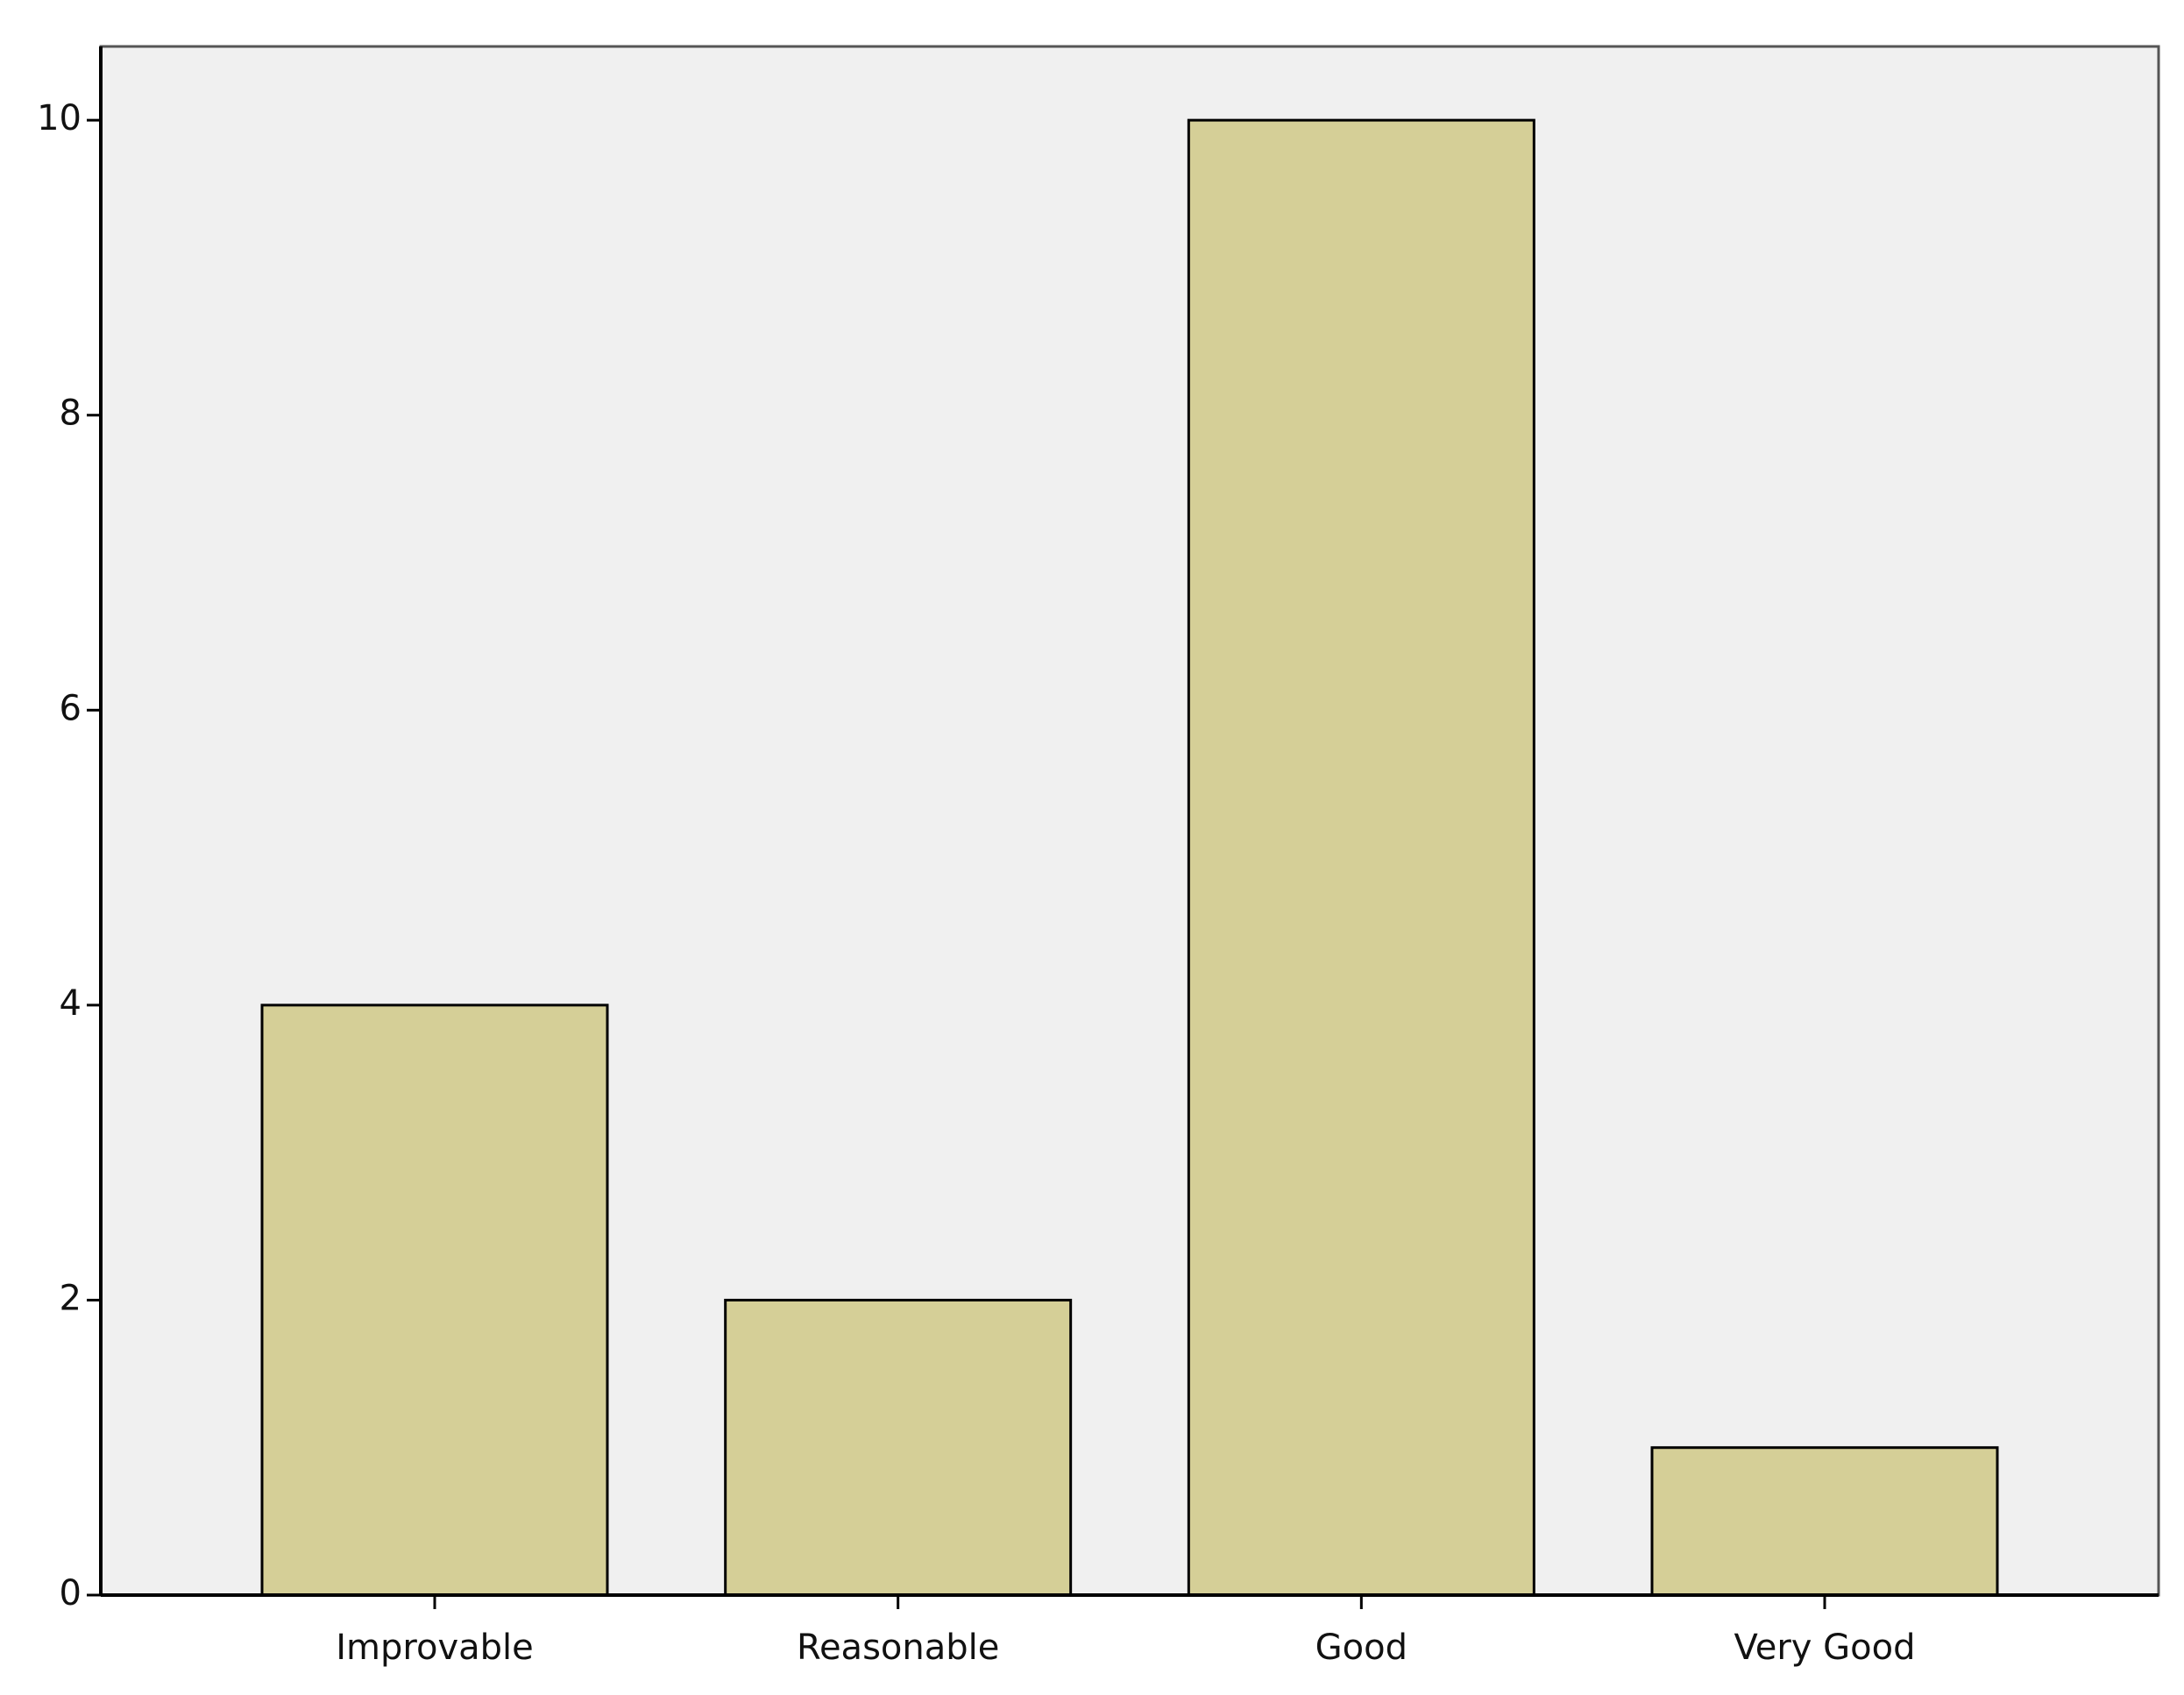 The height and width of the screenshot is (1695, 2184). What do you see at coordinates (71, 1593) in the screenshot?
I see `y-tick-label: 0` at bounding box center [71, 1593].